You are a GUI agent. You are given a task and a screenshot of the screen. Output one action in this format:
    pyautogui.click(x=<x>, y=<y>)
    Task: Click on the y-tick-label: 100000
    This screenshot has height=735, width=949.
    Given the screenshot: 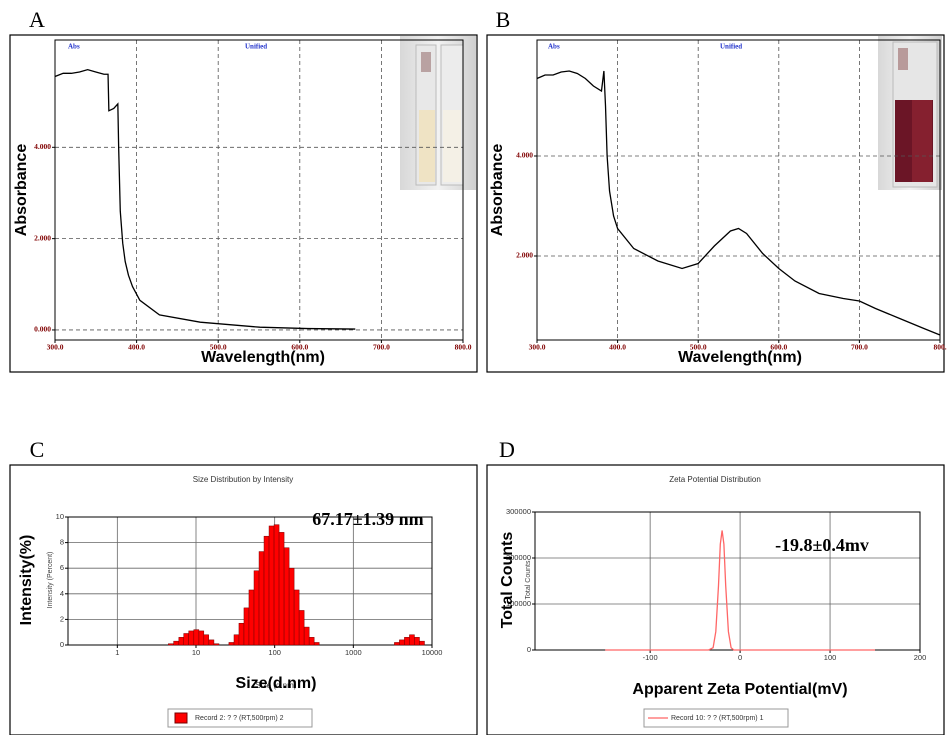 What is the action you would take?
    pyautogui.click(x=518, y=603)
    